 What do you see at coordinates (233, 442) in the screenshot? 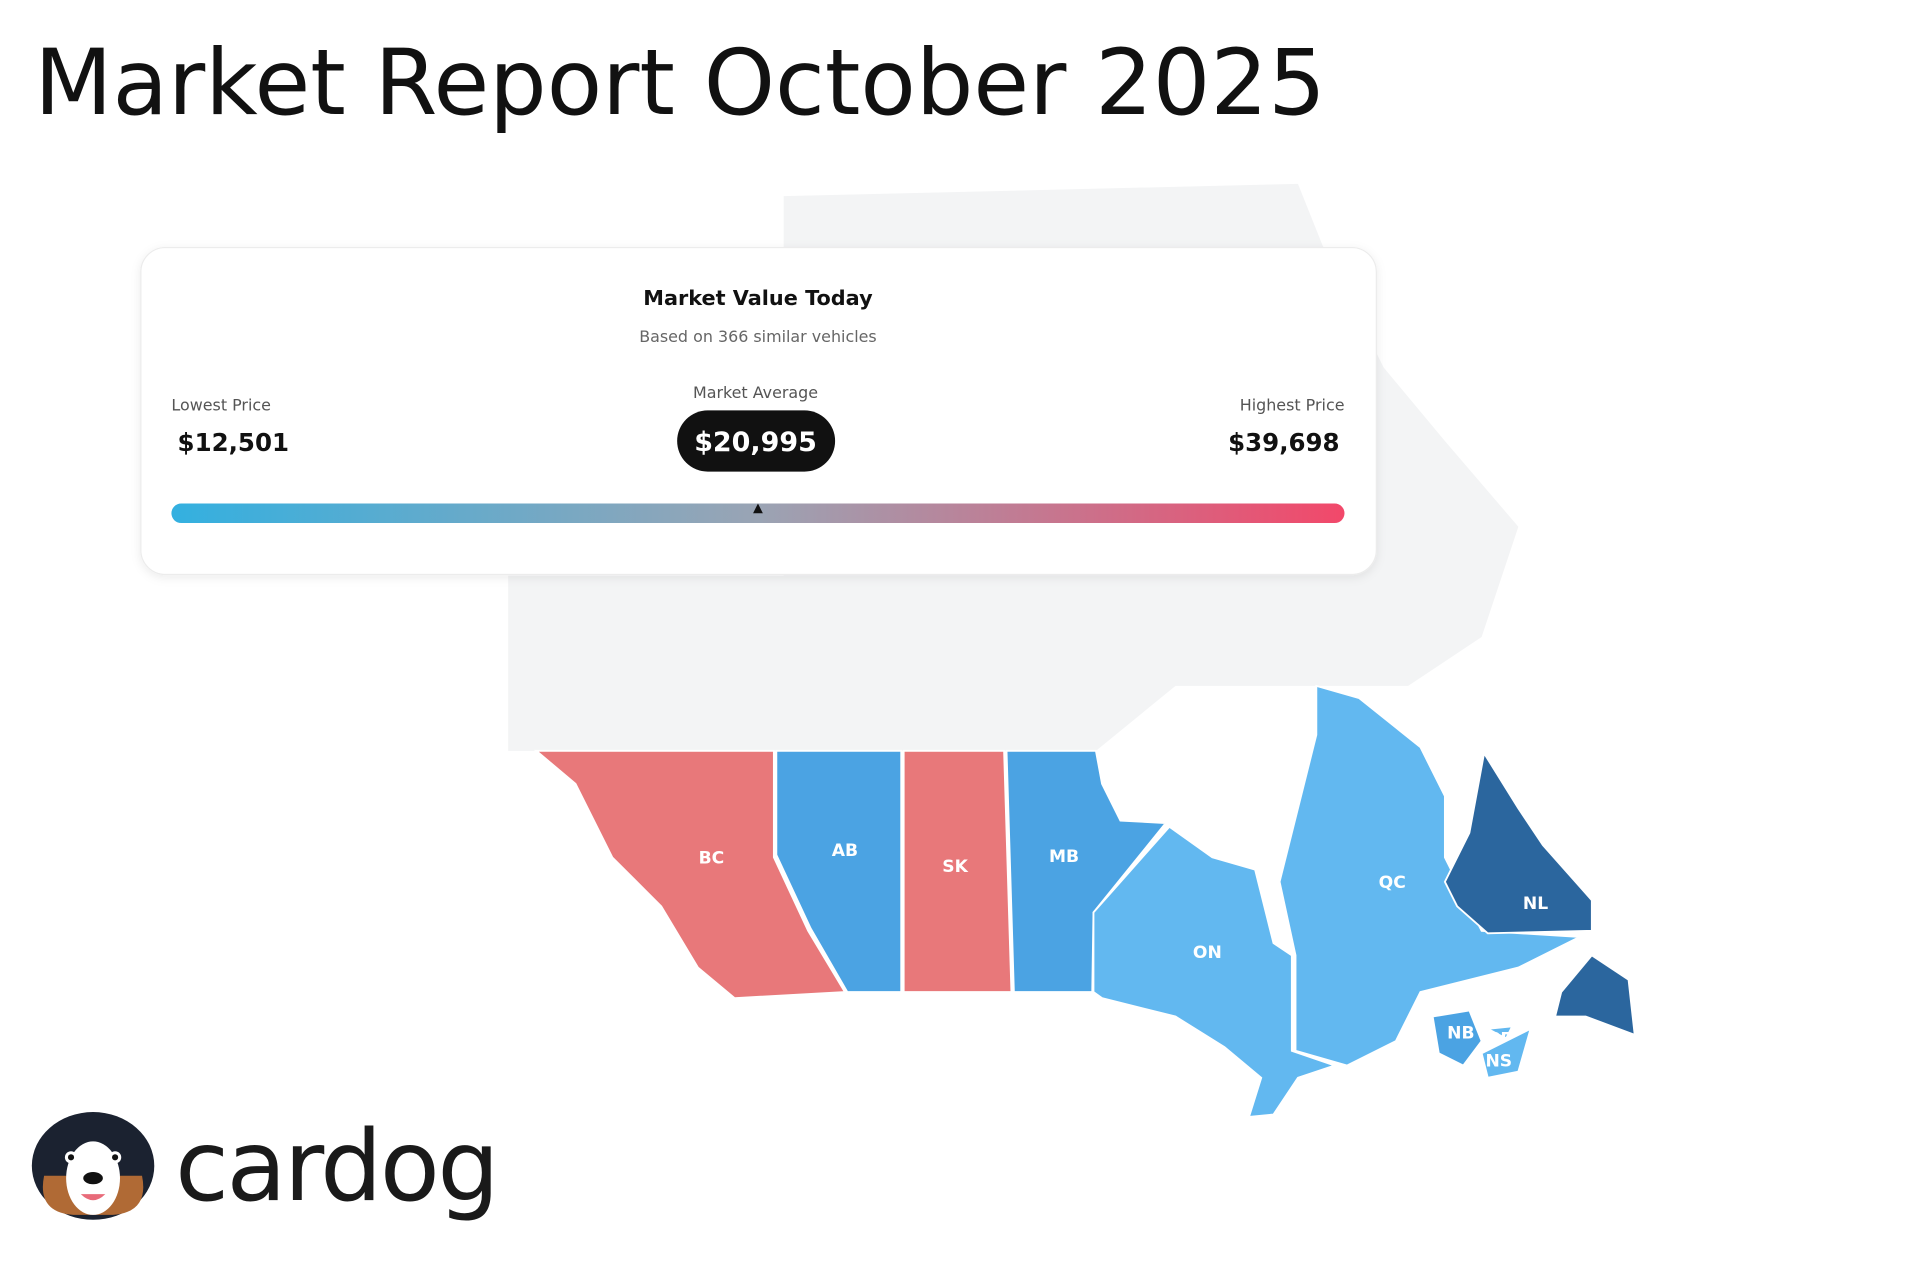
I see `lowest-value: $12,501` at bounding box center [233, 442].